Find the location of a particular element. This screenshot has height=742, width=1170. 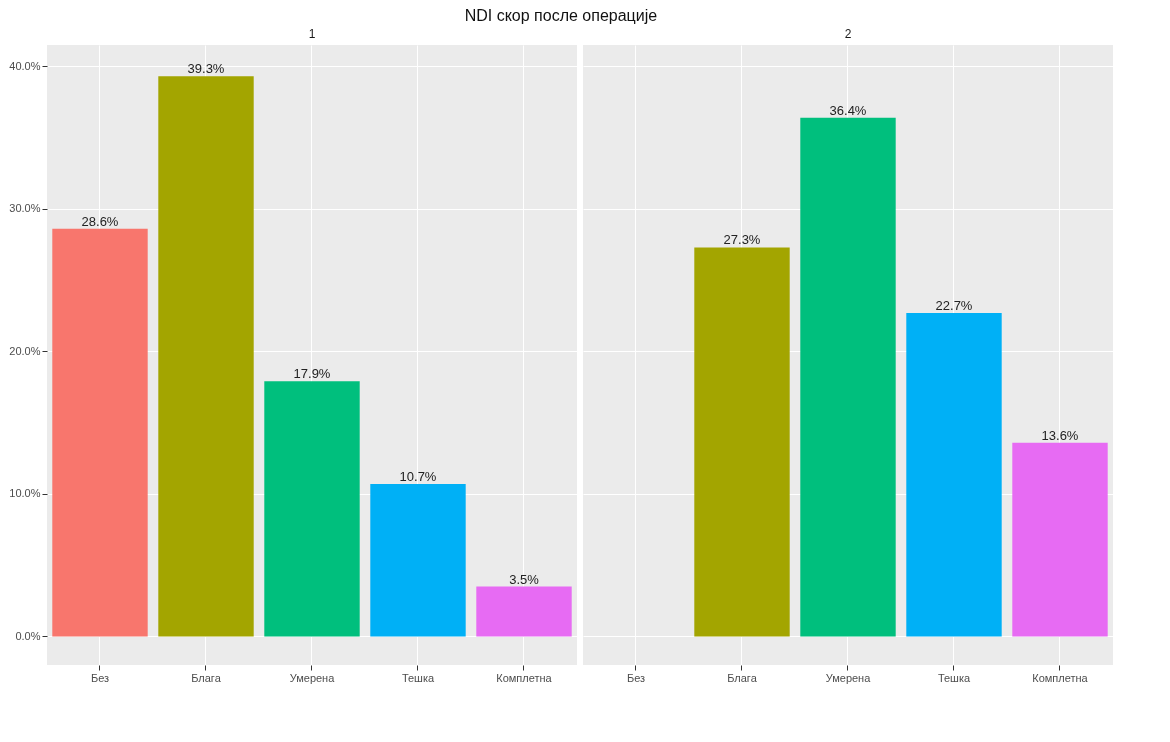

chart-subtitle: 2 is located at coordinates (848, 34).